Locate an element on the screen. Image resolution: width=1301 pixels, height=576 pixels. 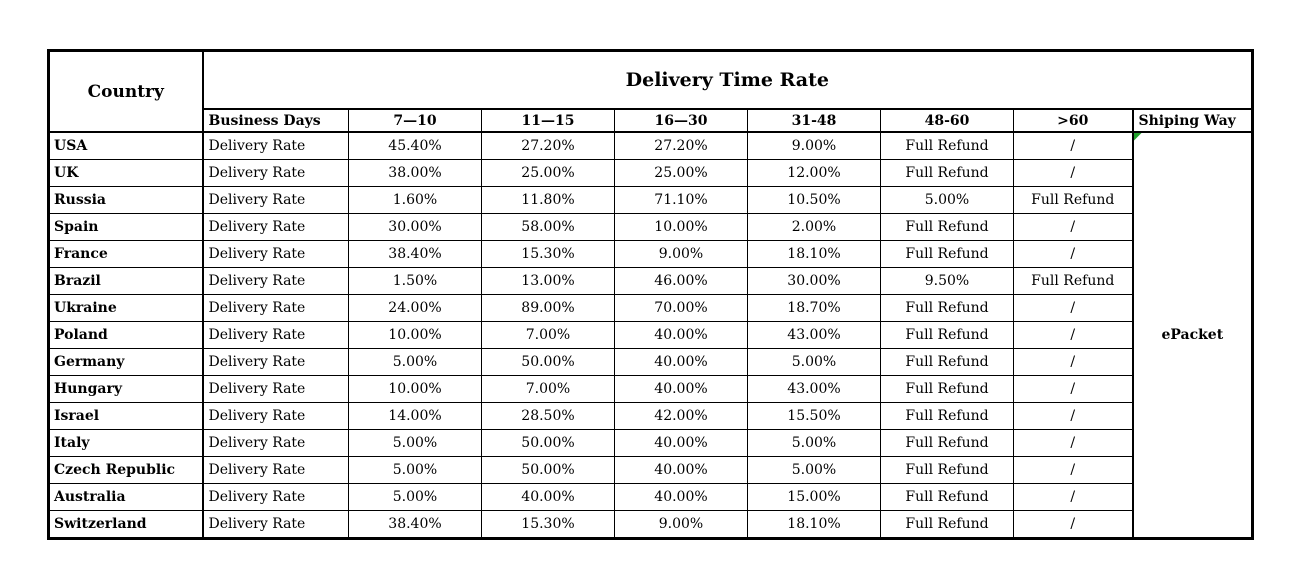
rate-cell: 13.00% is located at coordinates (548, 281).